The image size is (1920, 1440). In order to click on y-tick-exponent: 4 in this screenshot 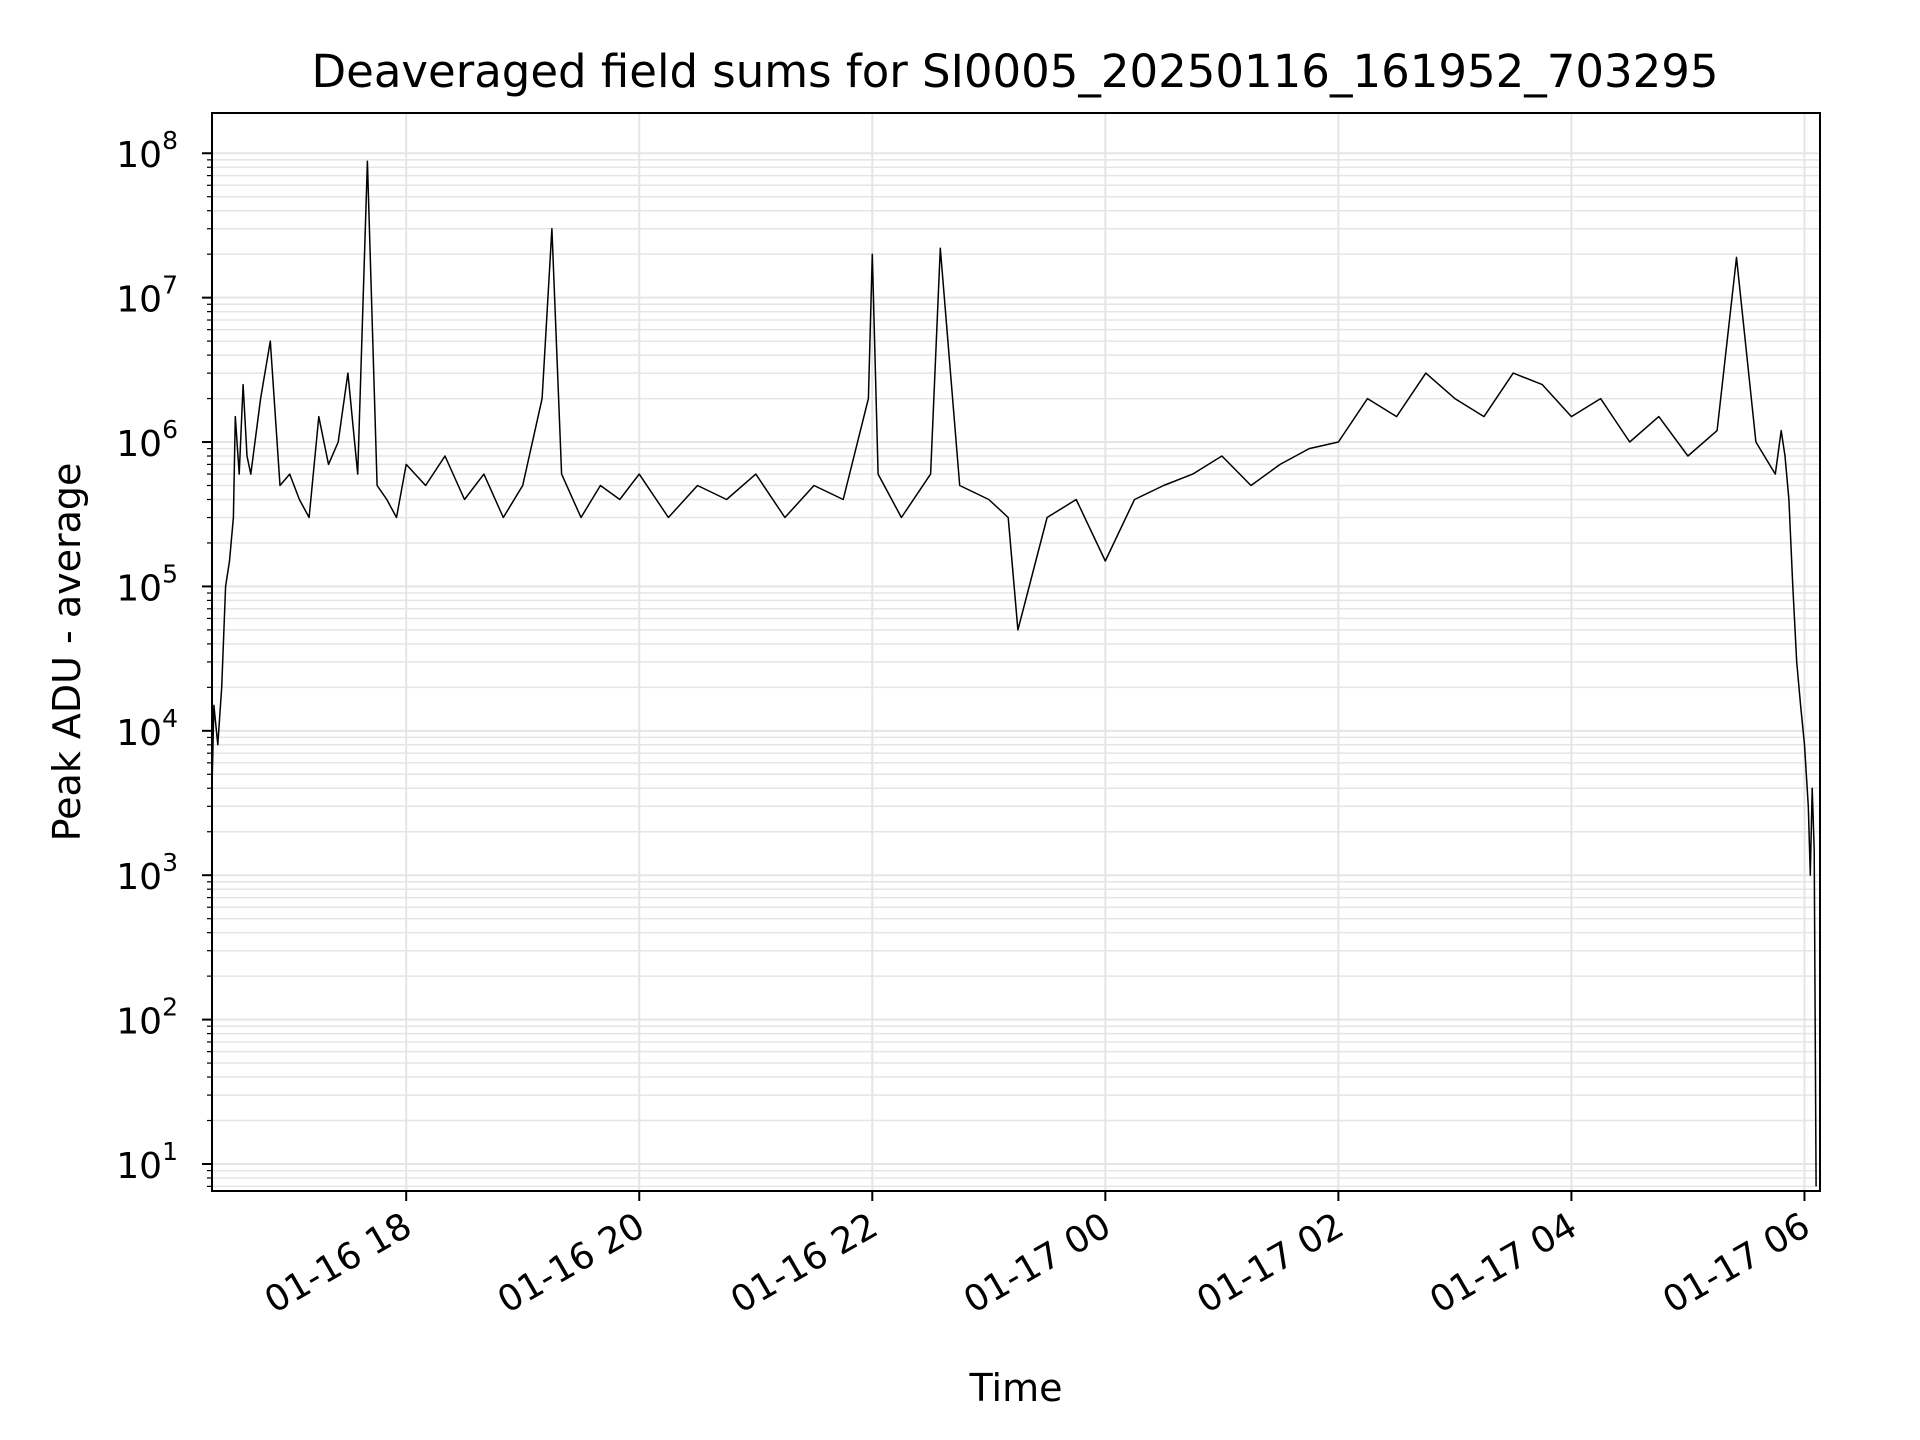, I will do `click(170, 718)`.